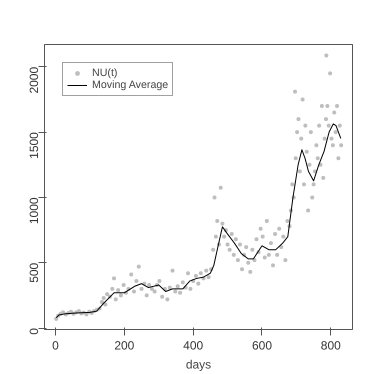  What do you see at coordinates (56, 345) in the screenshot?
I see `x-tick-label: 0` at bounding box center [56, 345].